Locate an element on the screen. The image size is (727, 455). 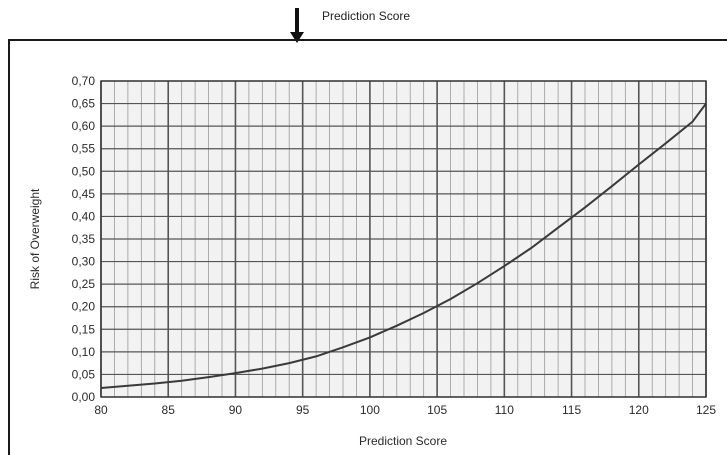
y-tick-label: 0,50 is located at coordinates (84, 171).